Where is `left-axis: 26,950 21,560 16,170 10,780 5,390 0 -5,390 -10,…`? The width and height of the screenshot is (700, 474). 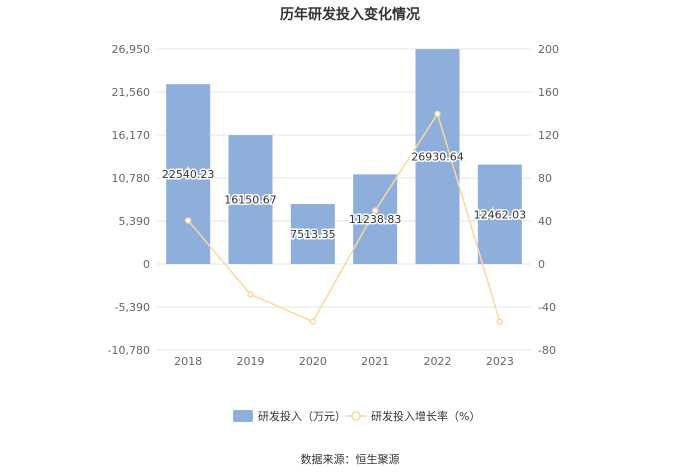 left-axis: 26,950 21,560 16,170 10,780 5,390 0 -5,390 -10,… is located at coordinates (129, 200).